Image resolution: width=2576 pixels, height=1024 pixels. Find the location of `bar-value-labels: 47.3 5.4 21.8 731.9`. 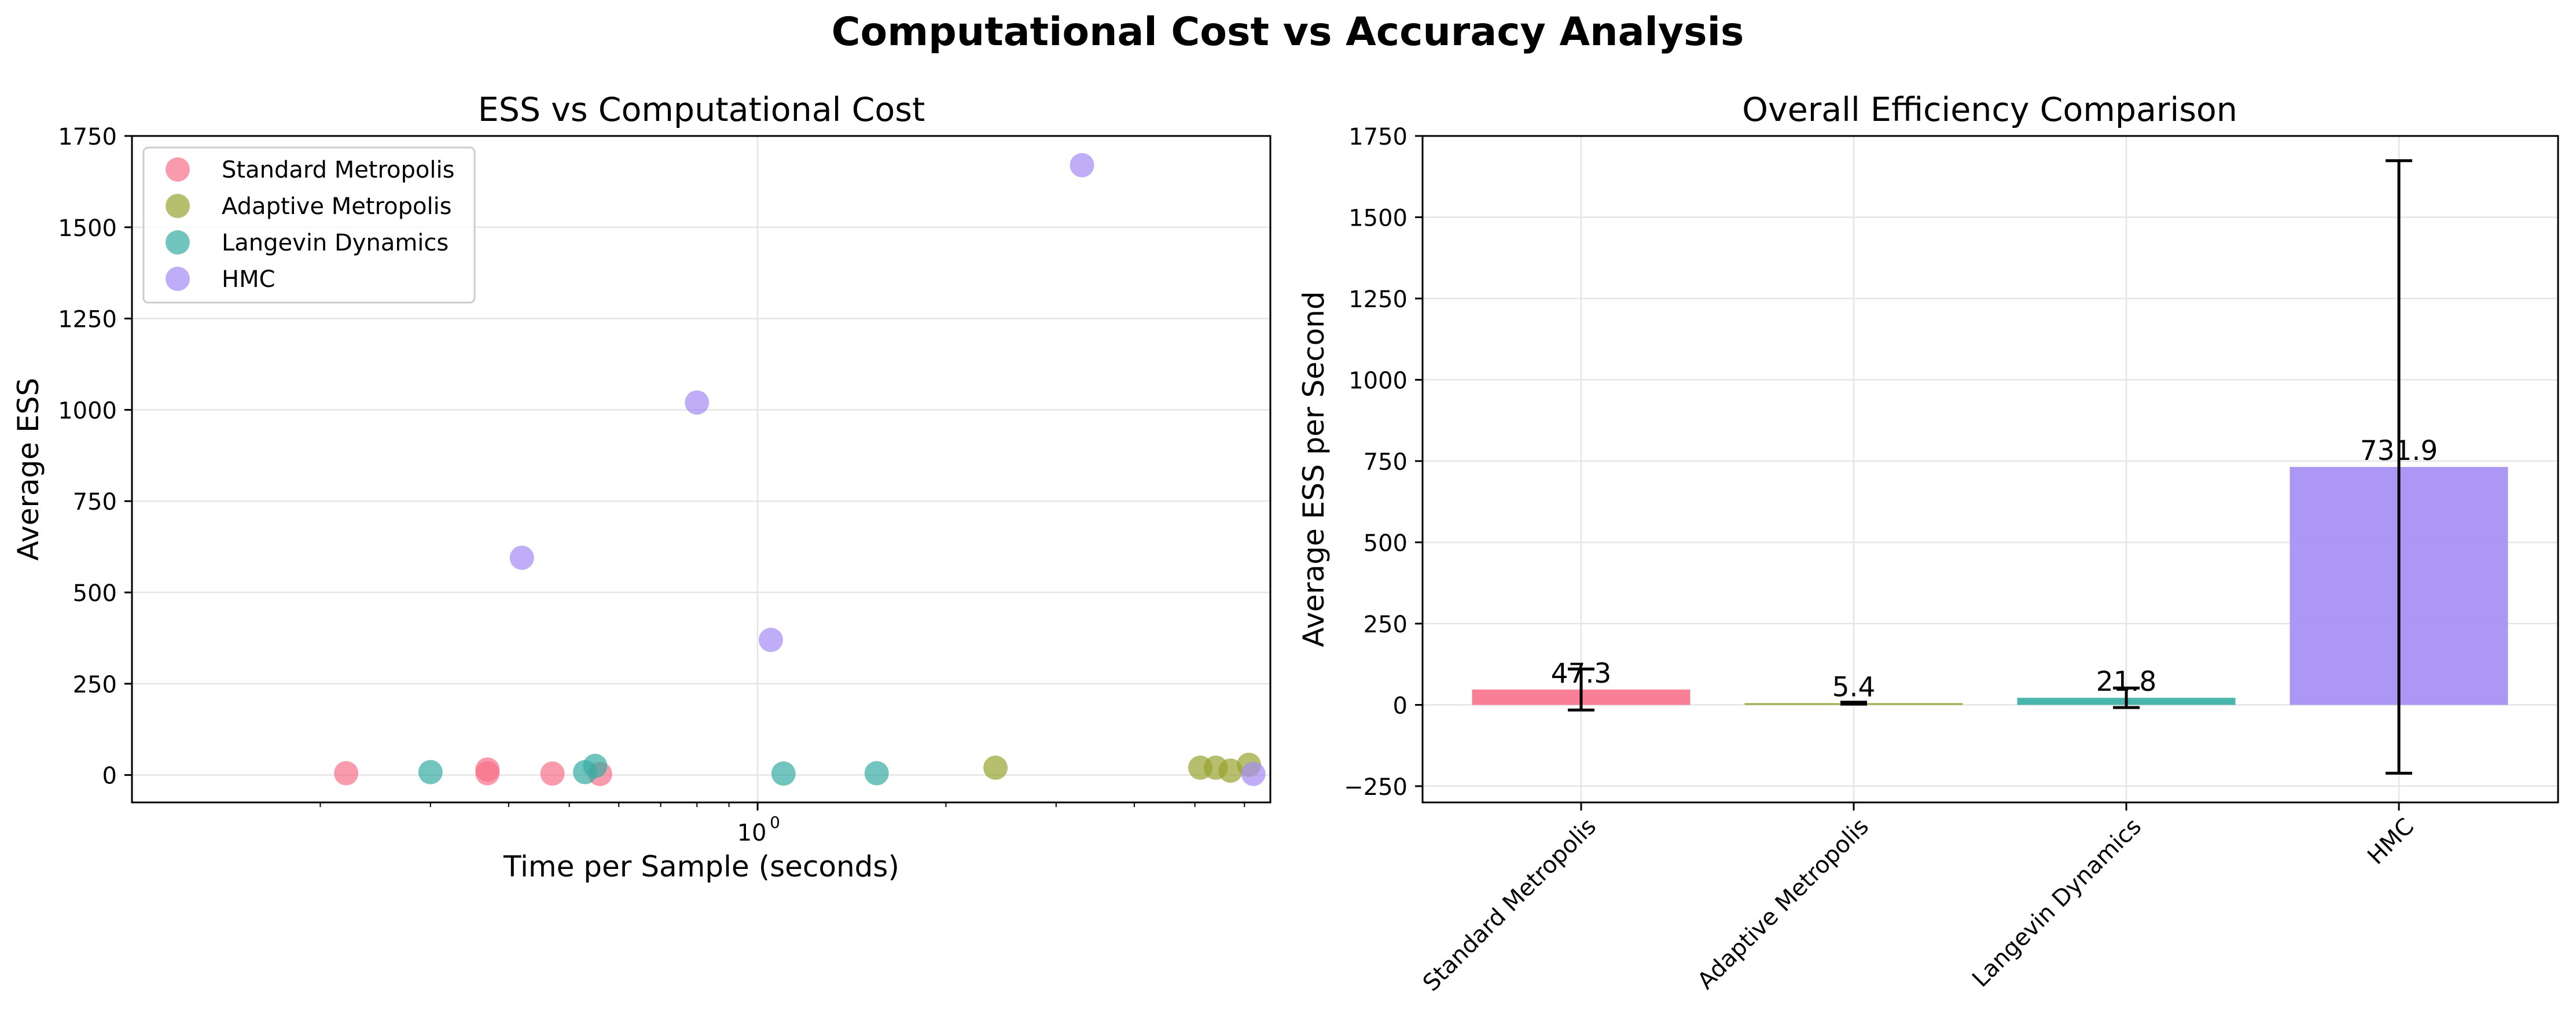

bar-value-labels: 47.3 5.4 21.8 731.9 is located at coordinates (1995, 569).